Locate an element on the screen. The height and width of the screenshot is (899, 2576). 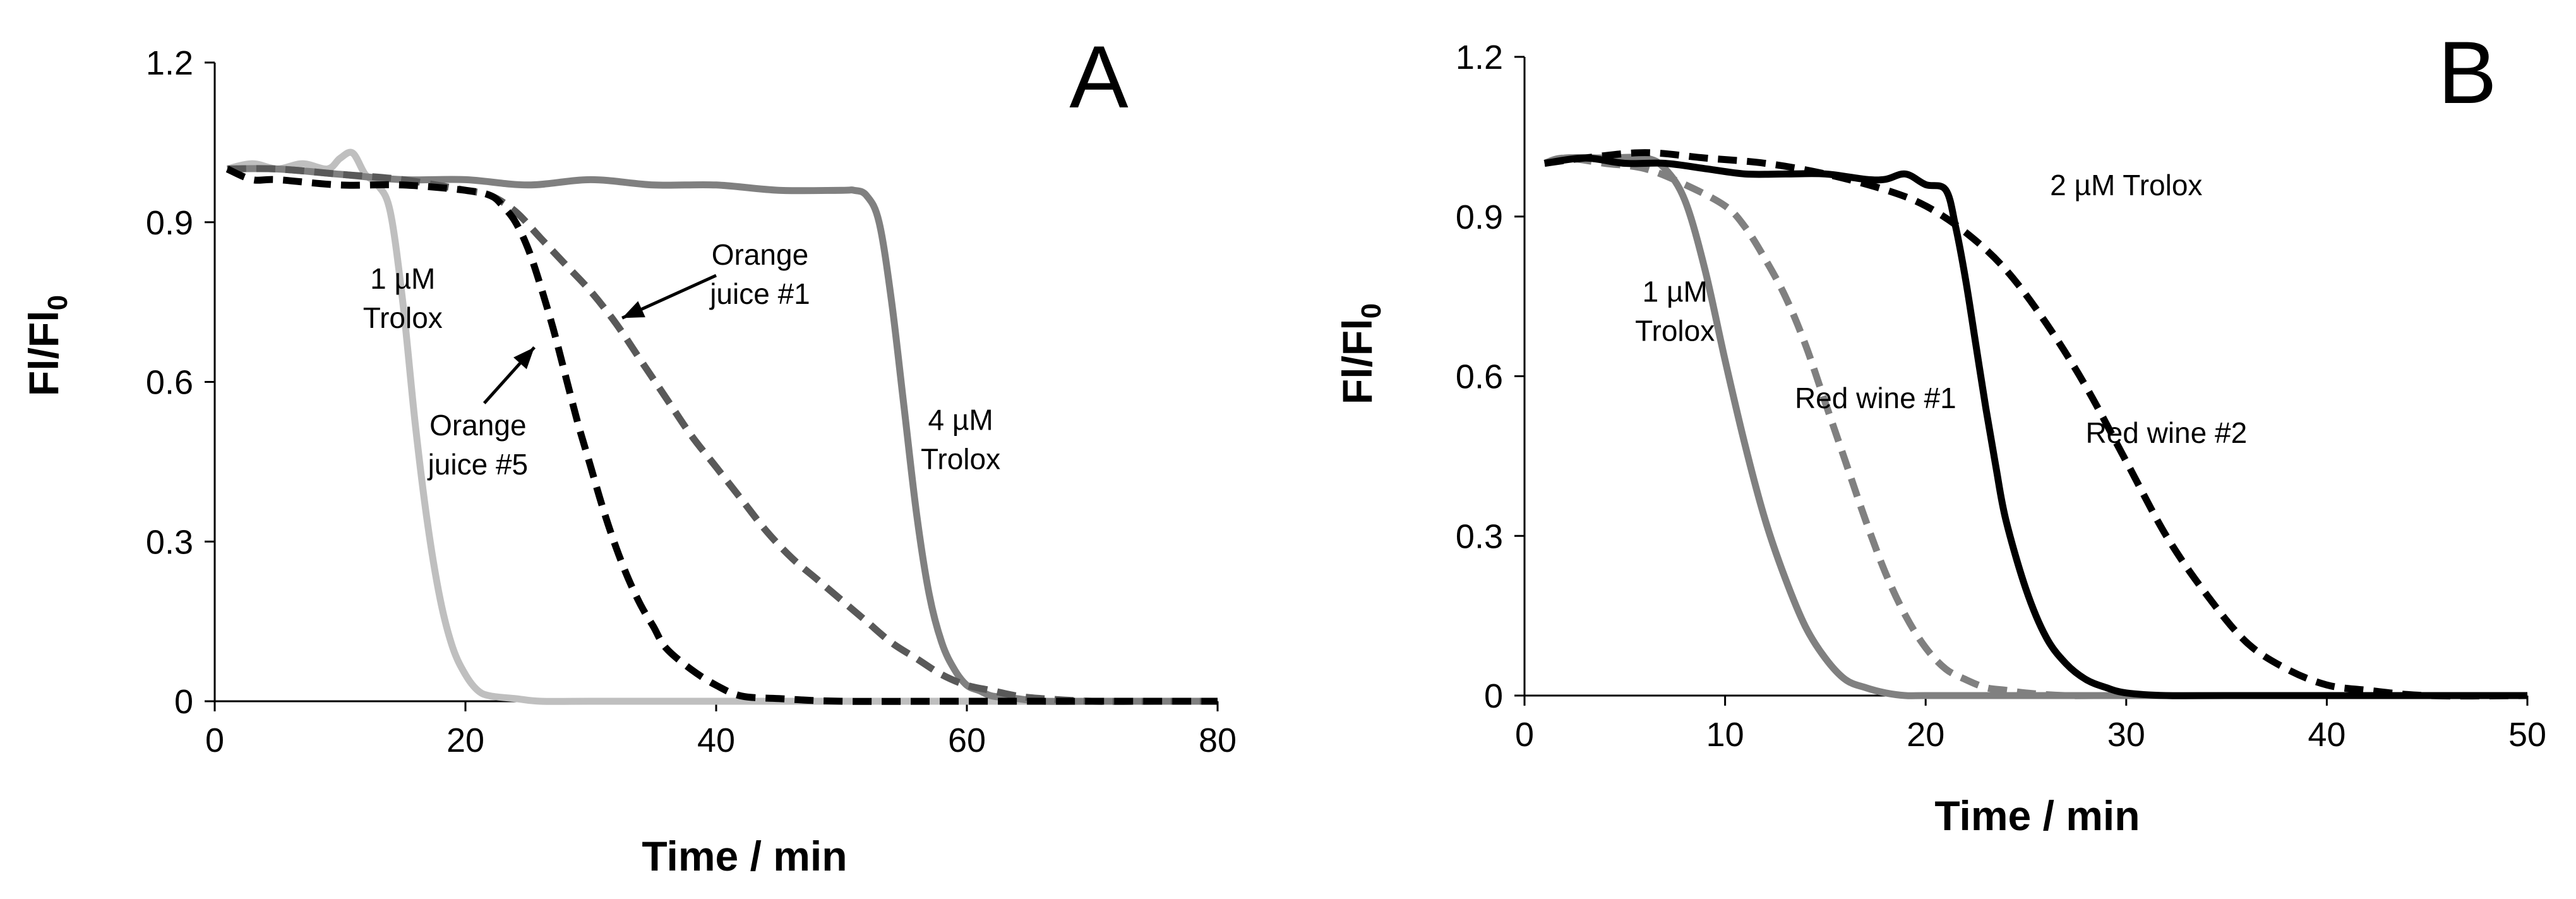
panel-a-y-tick-label: 1.2 is located at coordinates (169, 63).